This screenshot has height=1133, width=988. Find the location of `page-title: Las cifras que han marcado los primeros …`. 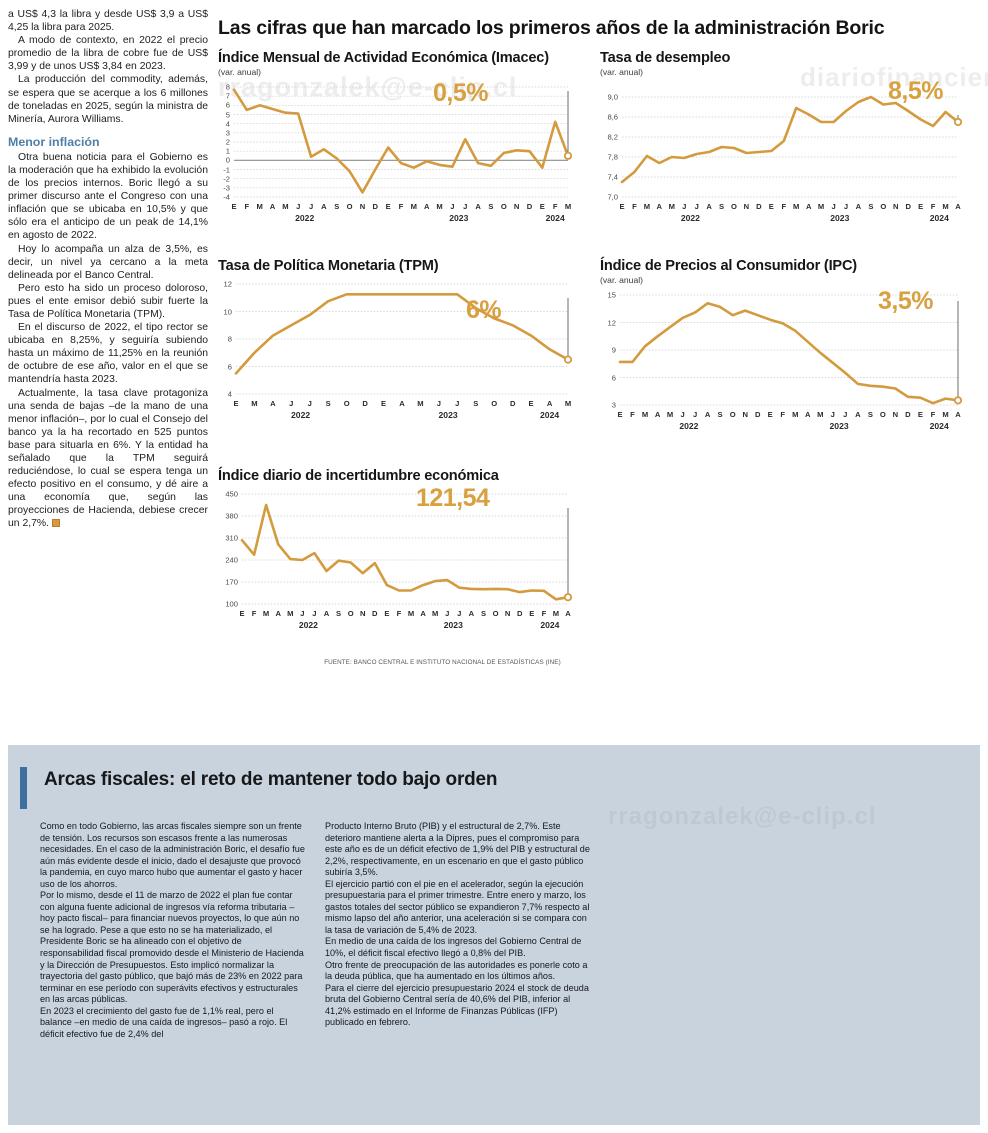

page-title: Las cifras que han marcado los primeros … is located at coordinates (551, 28).